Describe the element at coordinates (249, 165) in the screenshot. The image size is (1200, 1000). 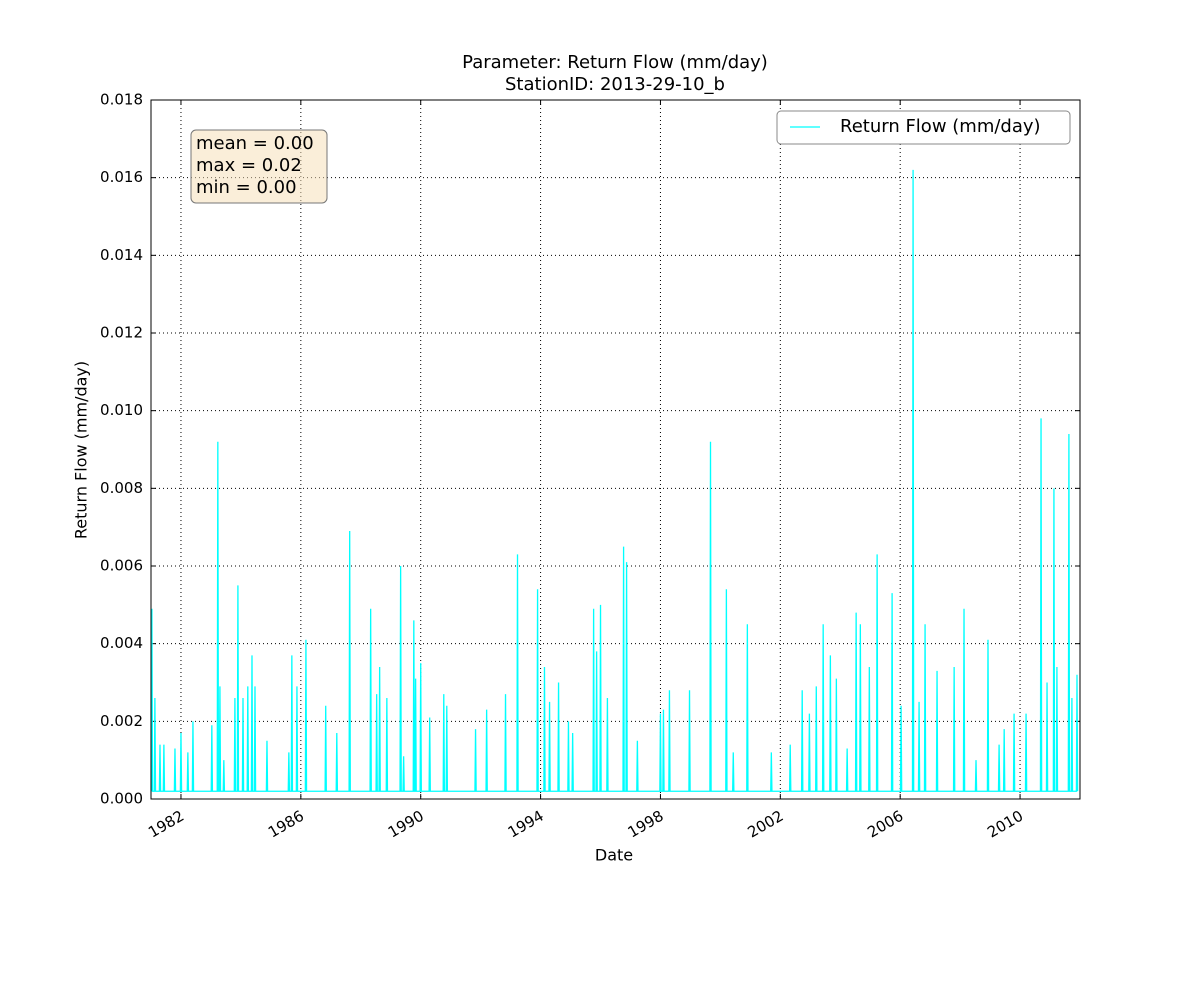
I see `stats-line: max = 0.02` at that location.